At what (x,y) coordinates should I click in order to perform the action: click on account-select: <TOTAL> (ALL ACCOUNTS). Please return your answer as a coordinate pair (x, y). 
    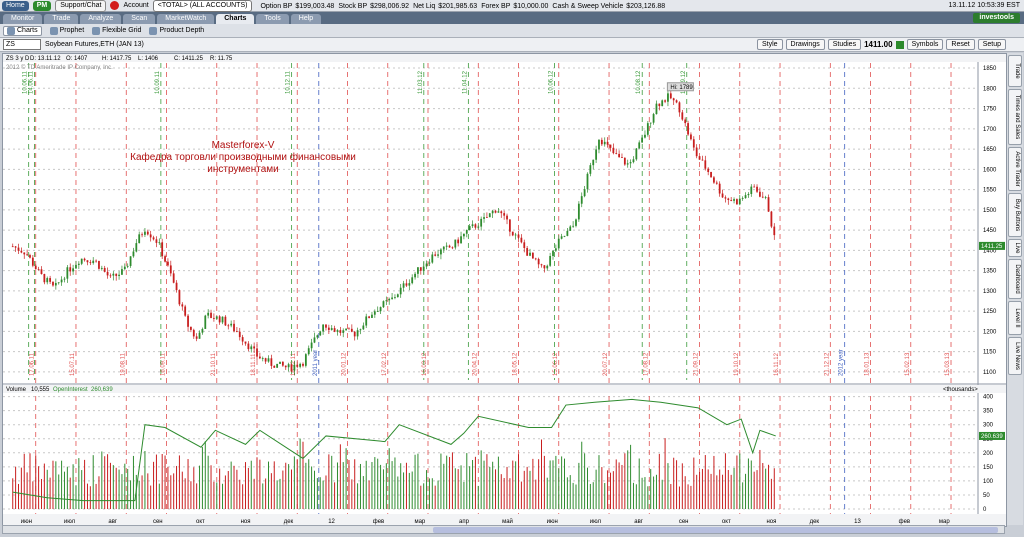
    Looking at the image, I should click on (202, 6).